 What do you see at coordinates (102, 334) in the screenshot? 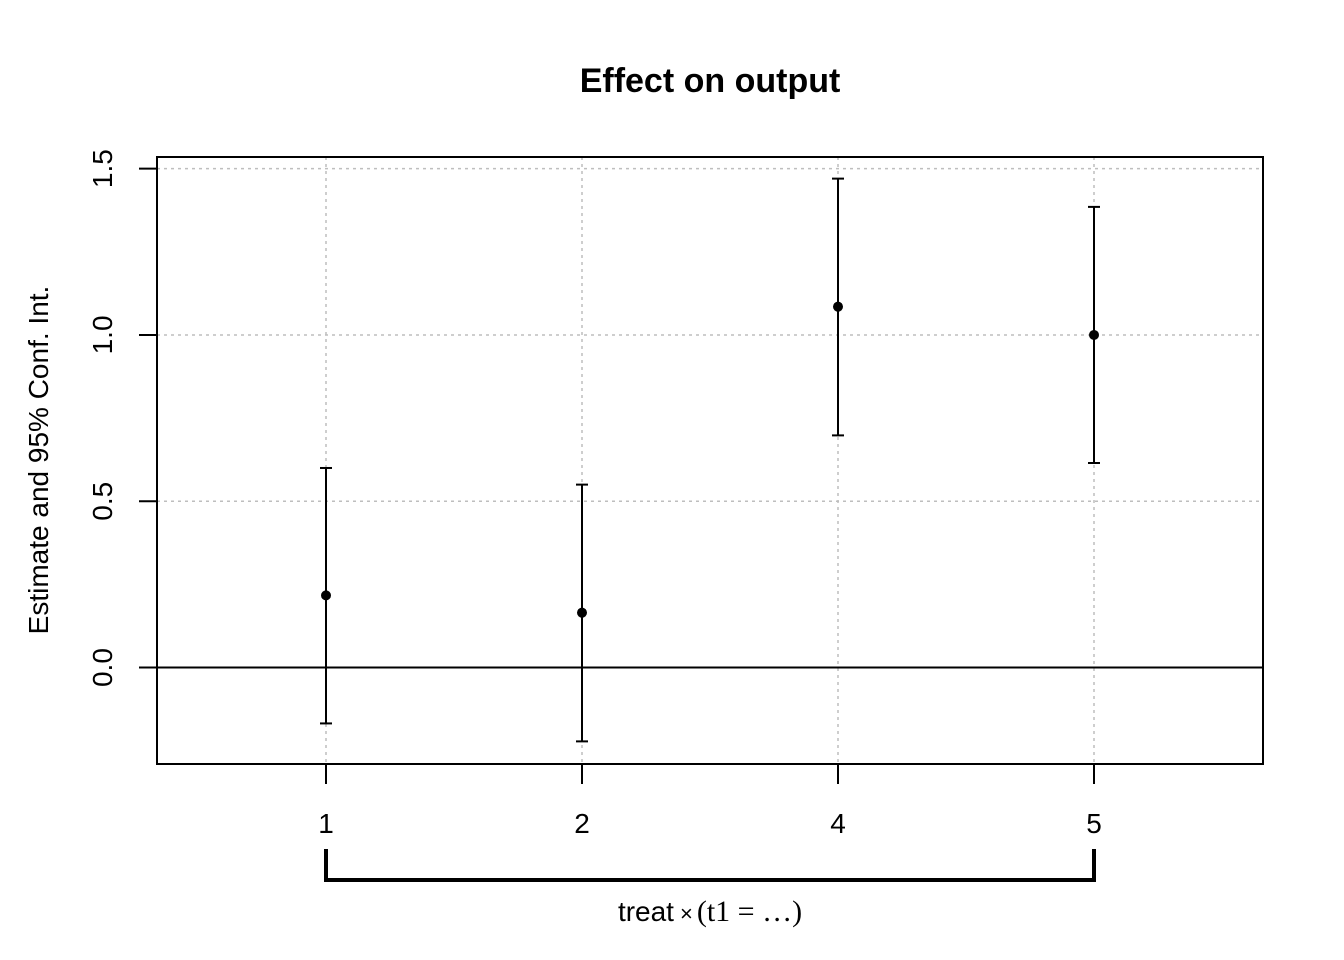
I see `y-tick-label: 1.0` at bounding box center [102, 334].